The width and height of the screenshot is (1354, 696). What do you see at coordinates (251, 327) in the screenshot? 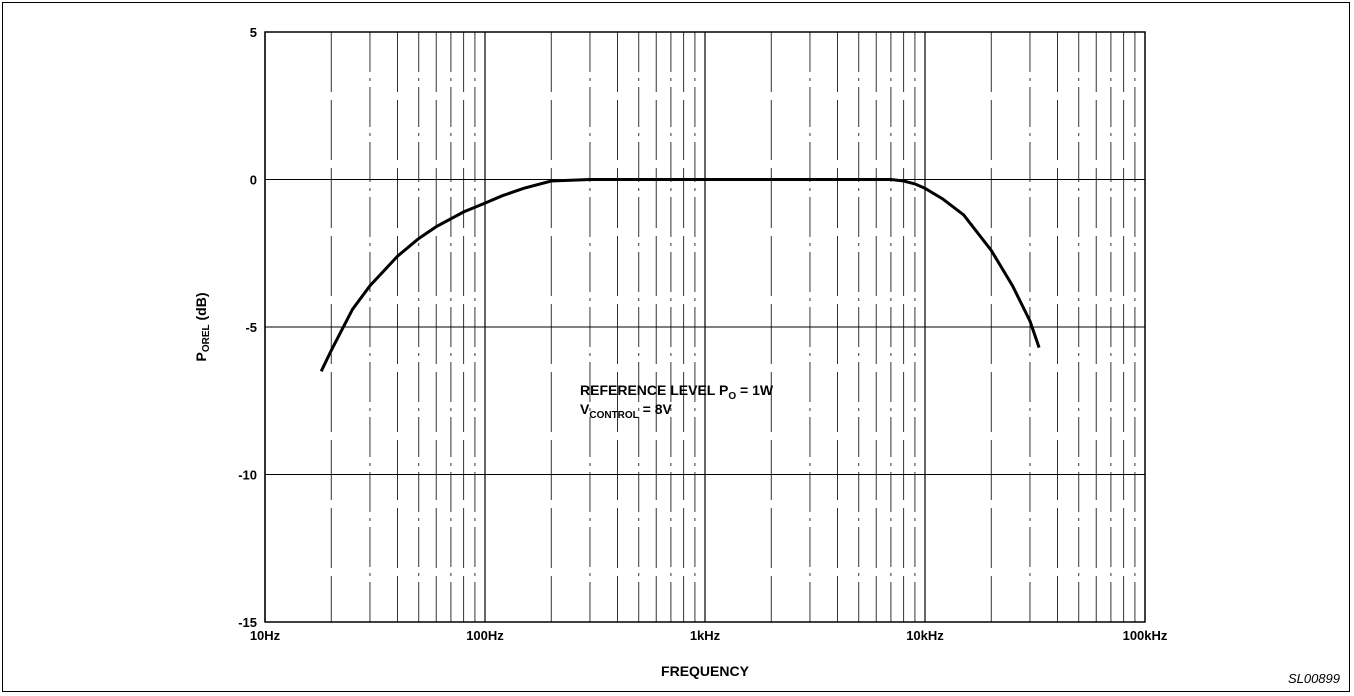
I see `y-tick-label: -5` at bounding box center [251, 327].